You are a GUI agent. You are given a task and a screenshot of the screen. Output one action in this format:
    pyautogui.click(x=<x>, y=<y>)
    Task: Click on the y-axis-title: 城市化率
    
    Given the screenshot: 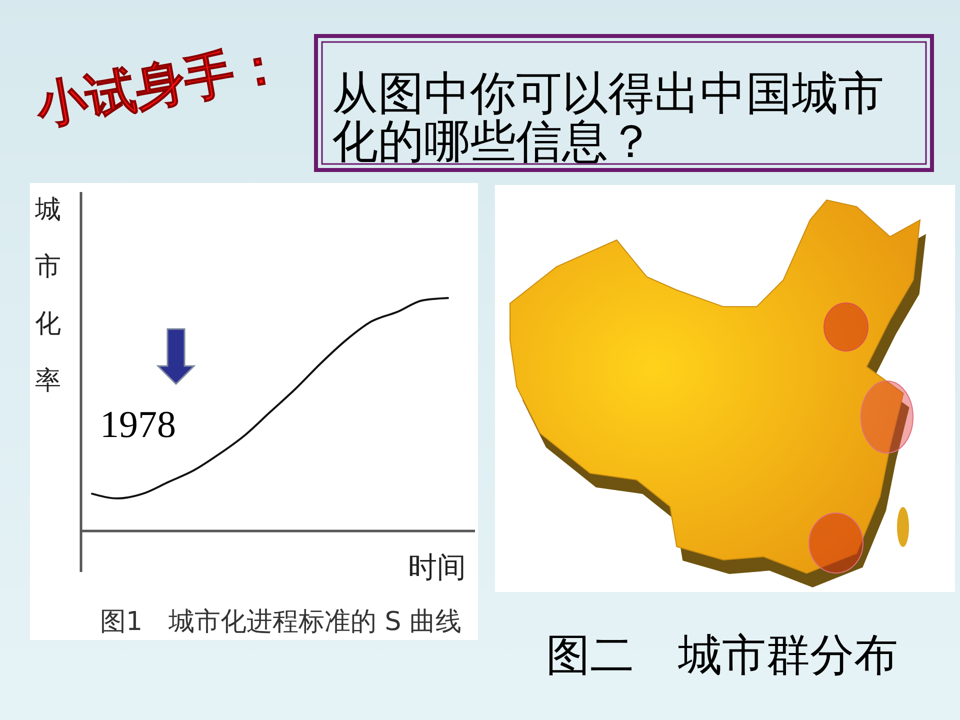 What is the action you would take?
    pyautogui.click(x=47, y=295)
    